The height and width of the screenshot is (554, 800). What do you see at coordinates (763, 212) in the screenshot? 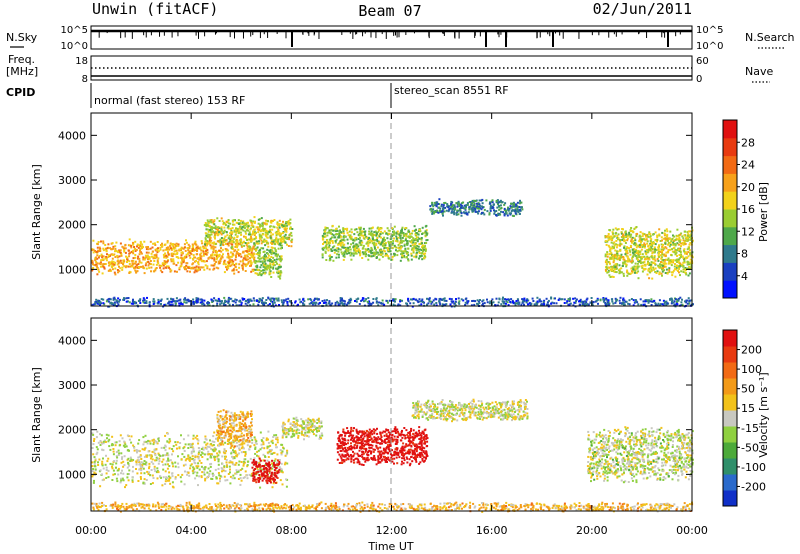
I see `power-colorbar-label: Power [dB]` at bounding box center [763, 212].